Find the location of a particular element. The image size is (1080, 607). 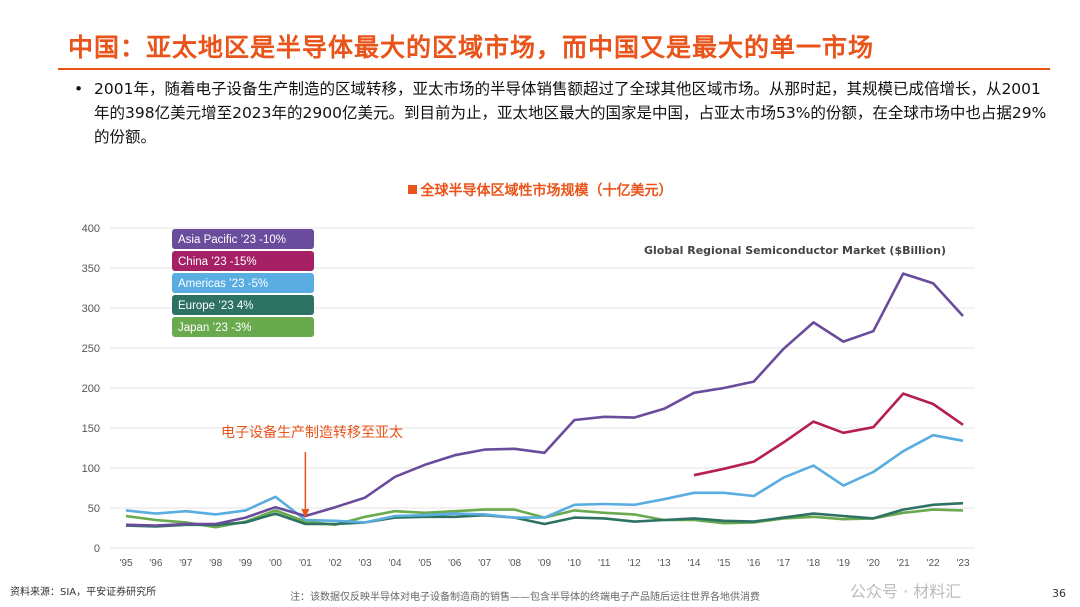

x-tick-label: '14 is located at coordinates (693, 563).